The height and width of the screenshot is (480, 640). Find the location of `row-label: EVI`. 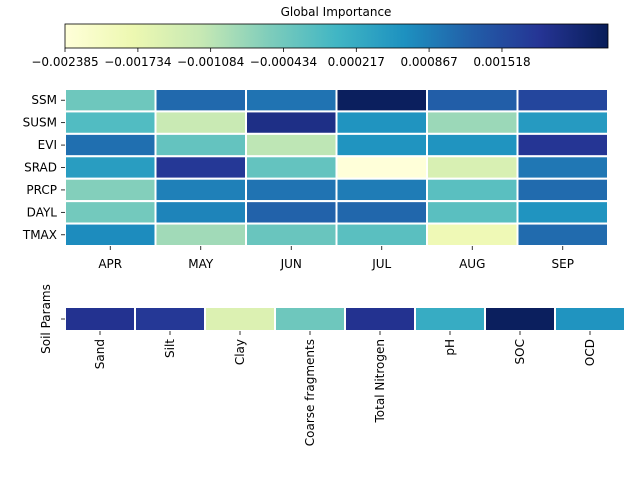

row-label: EVI is located at coordinates (47, 145).